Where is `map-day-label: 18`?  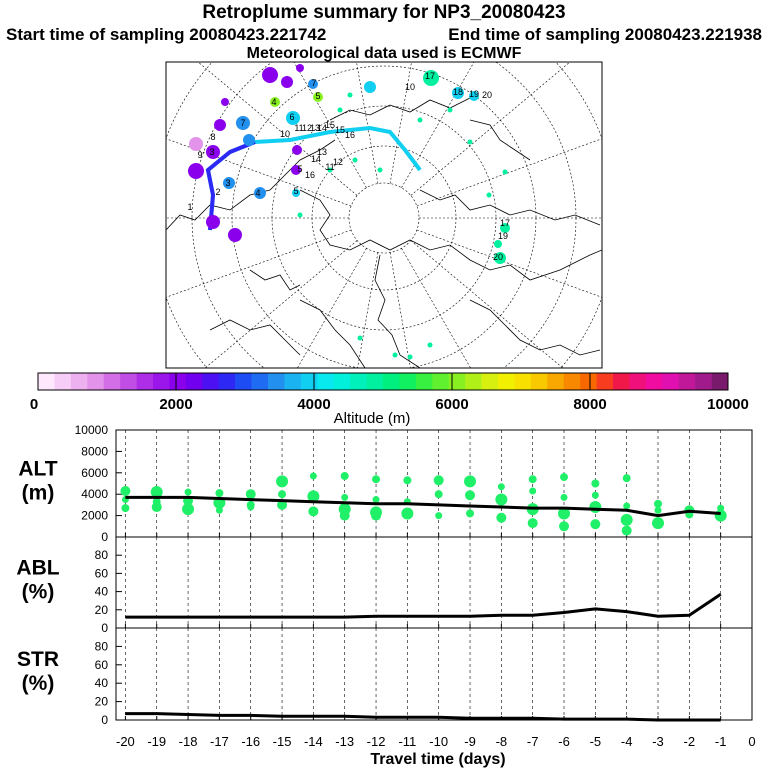
map-day-label: 18 is located at coordinates (458, 92).